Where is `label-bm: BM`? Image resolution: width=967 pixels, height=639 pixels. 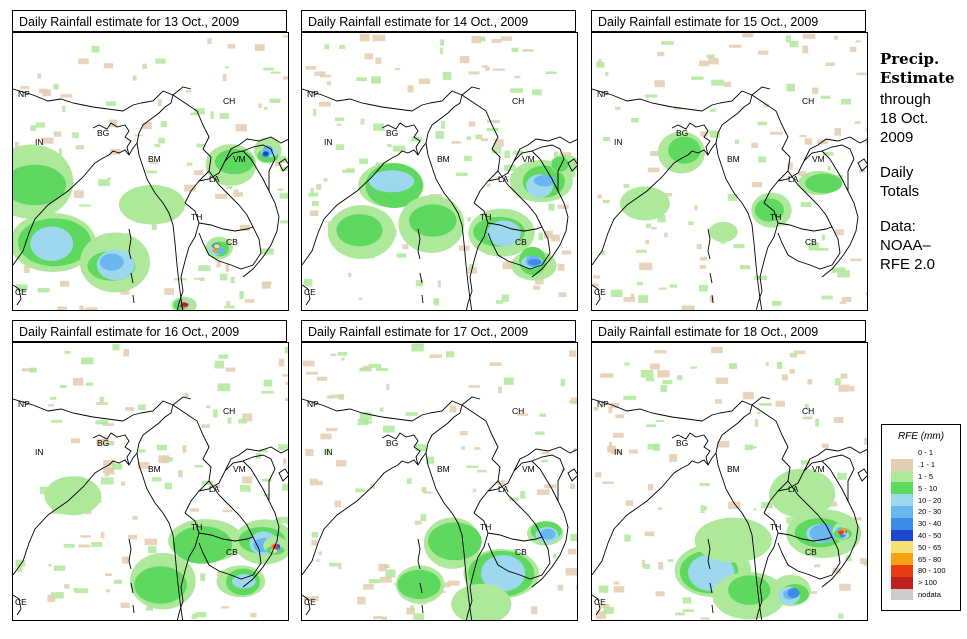
label-bm: BM is located at coordinates (733, 159).